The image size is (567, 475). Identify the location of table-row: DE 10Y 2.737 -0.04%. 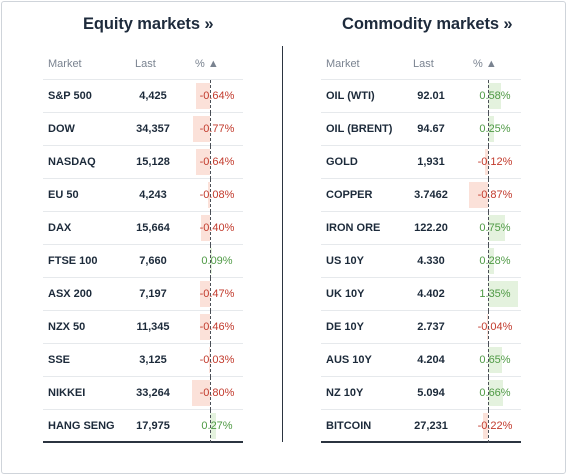
(421, 327).